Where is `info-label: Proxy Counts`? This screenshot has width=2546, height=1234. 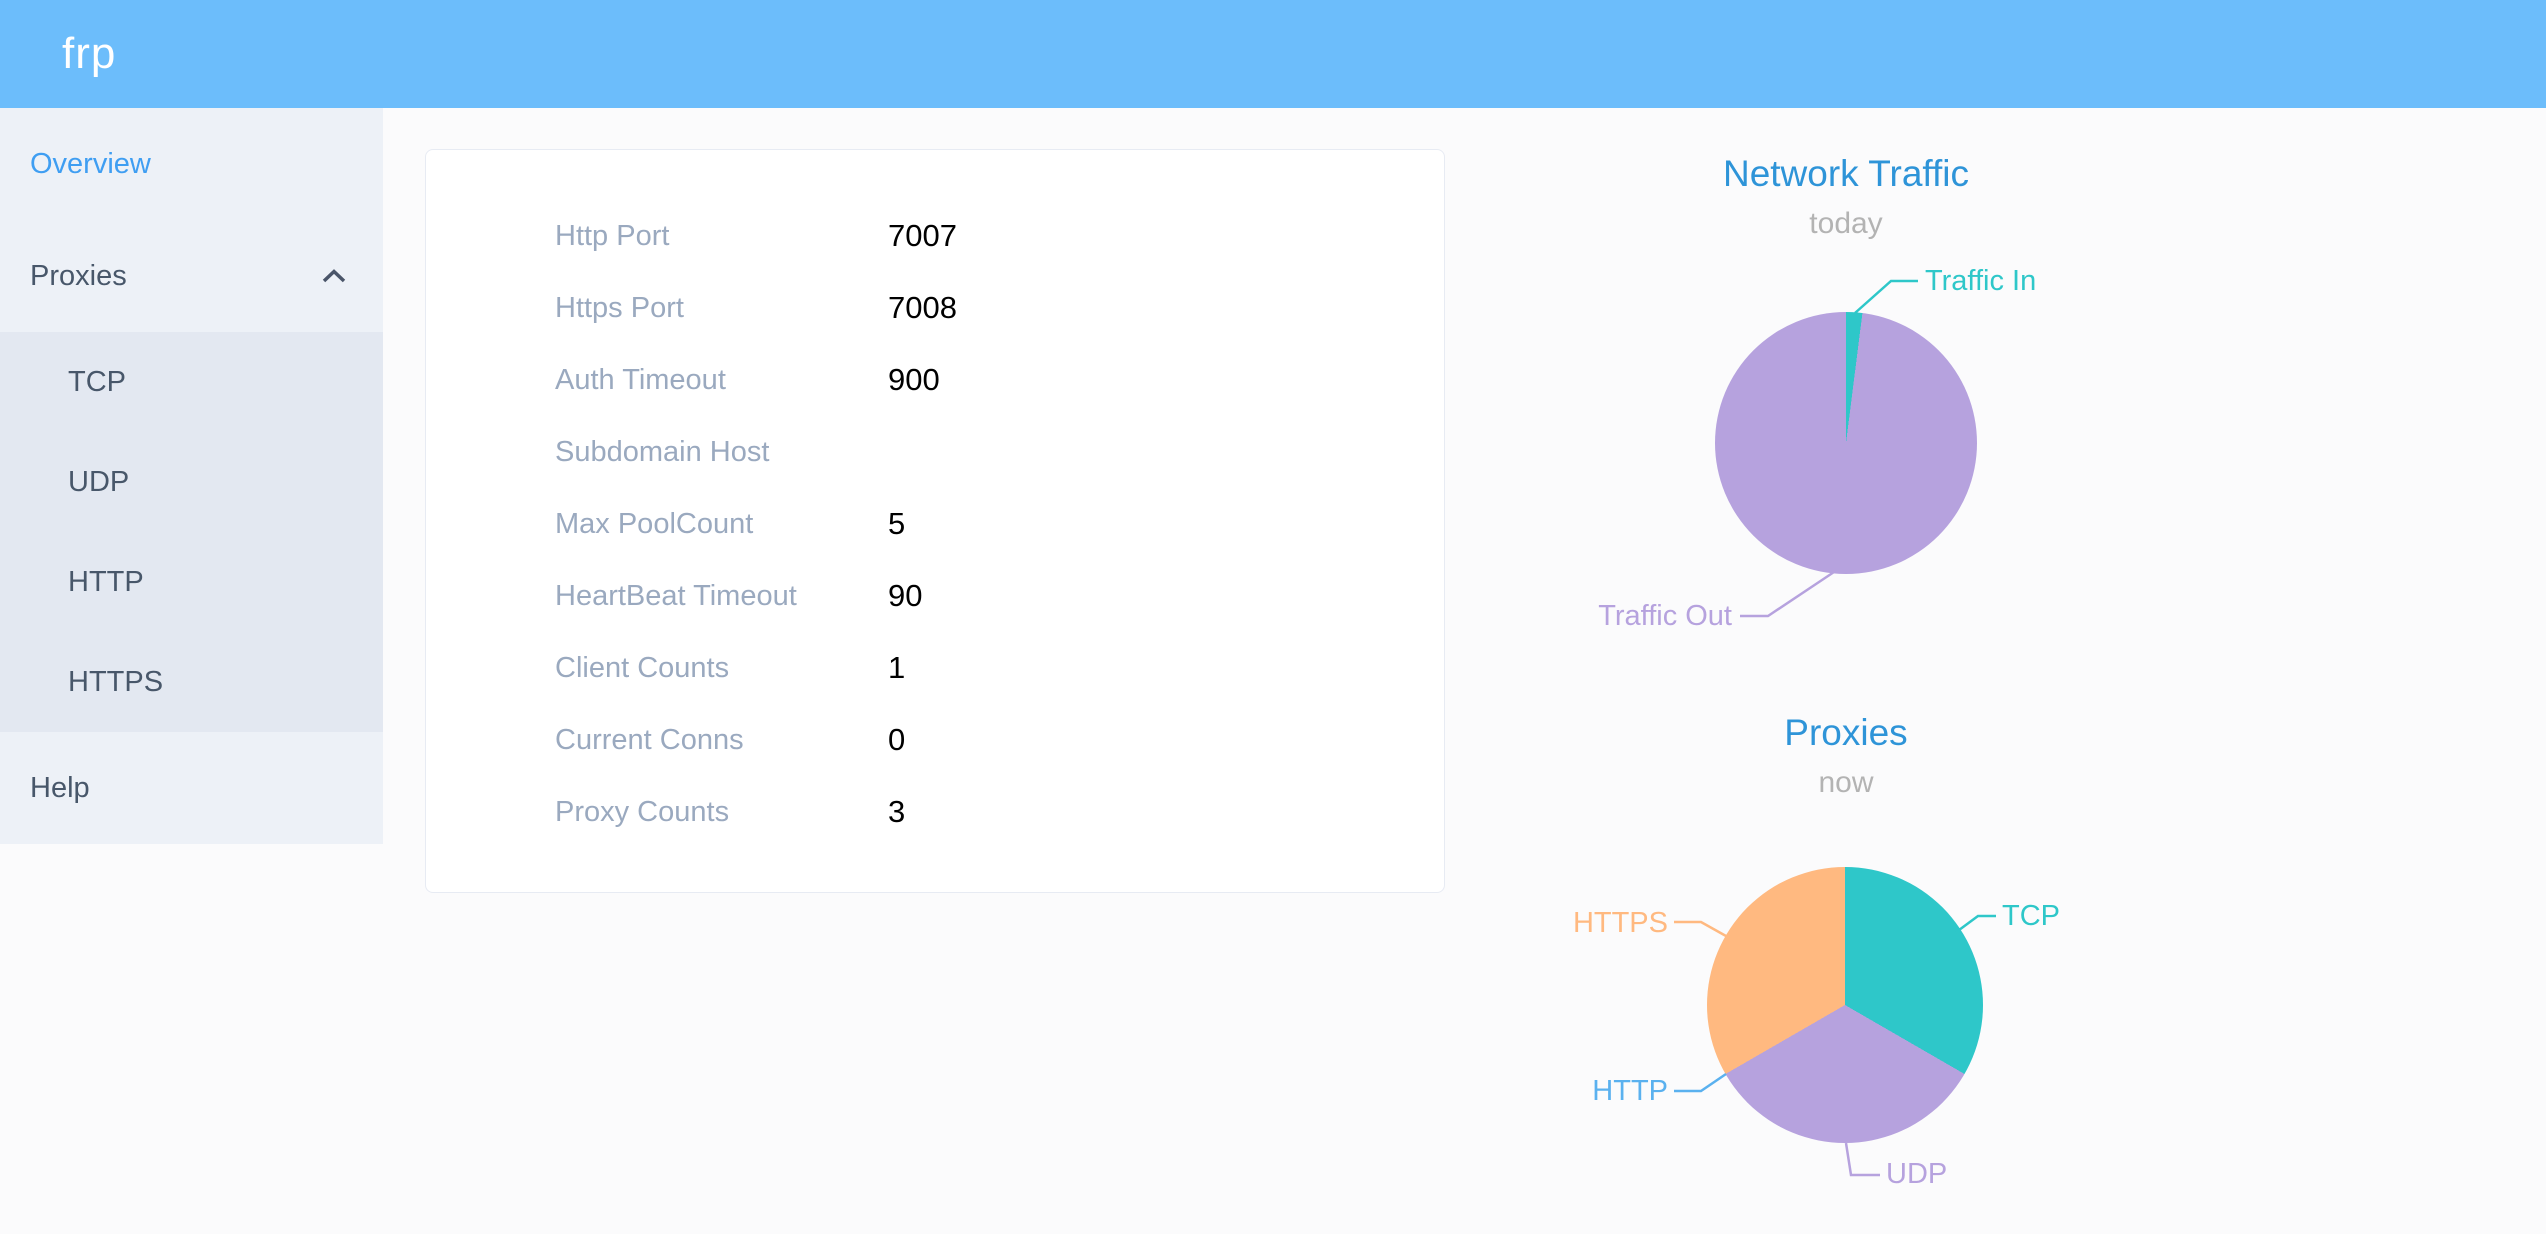
info-label: Proxy Counts is located at coordinates (642, 811).